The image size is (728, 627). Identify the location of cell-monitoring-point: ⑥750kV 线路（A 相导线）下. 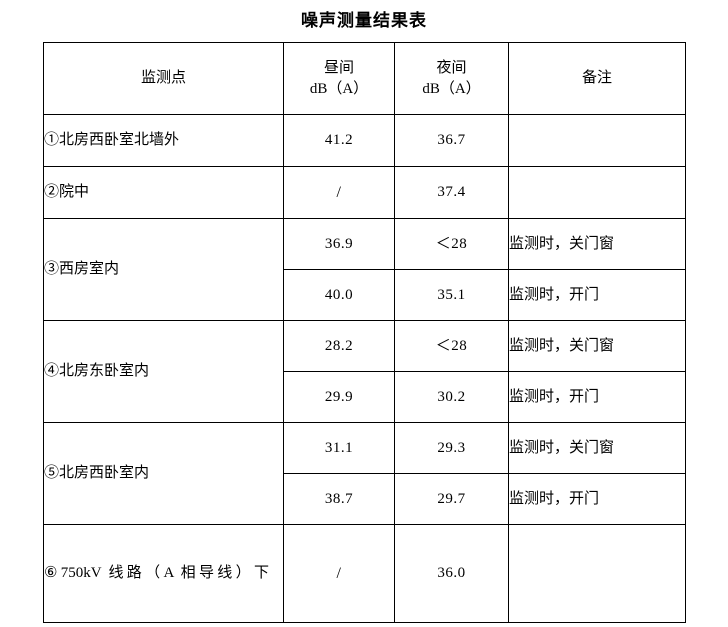
(163, 573).